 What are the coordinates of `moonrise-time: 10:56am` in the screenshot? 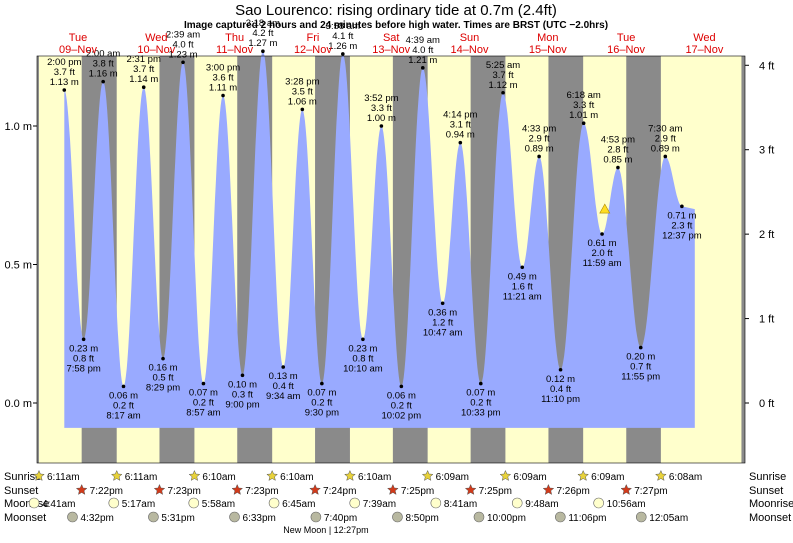 It's located at (626, 504).